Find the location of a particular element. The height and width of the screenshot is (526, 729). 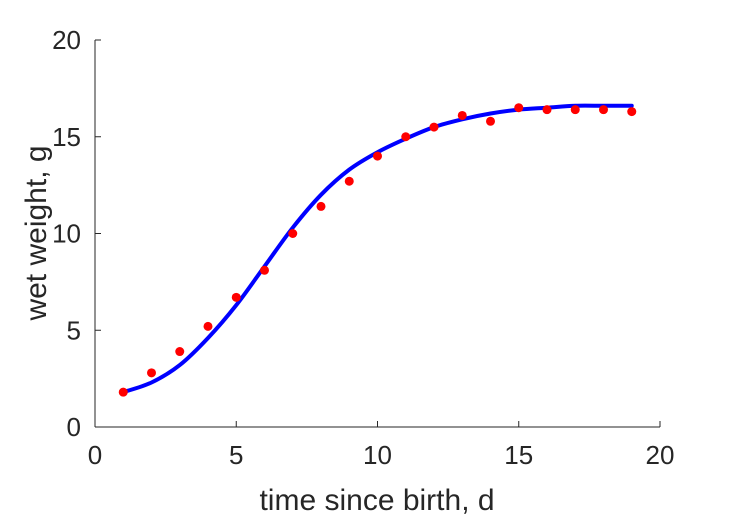

y-tick-label: 15 is located at coordinates (66, 137).